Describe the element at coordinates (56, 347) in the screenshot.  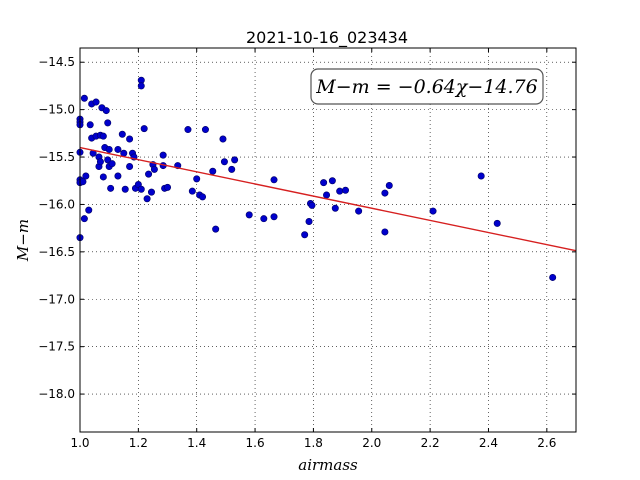
I see `y-tick-label: −17.5` at that location.